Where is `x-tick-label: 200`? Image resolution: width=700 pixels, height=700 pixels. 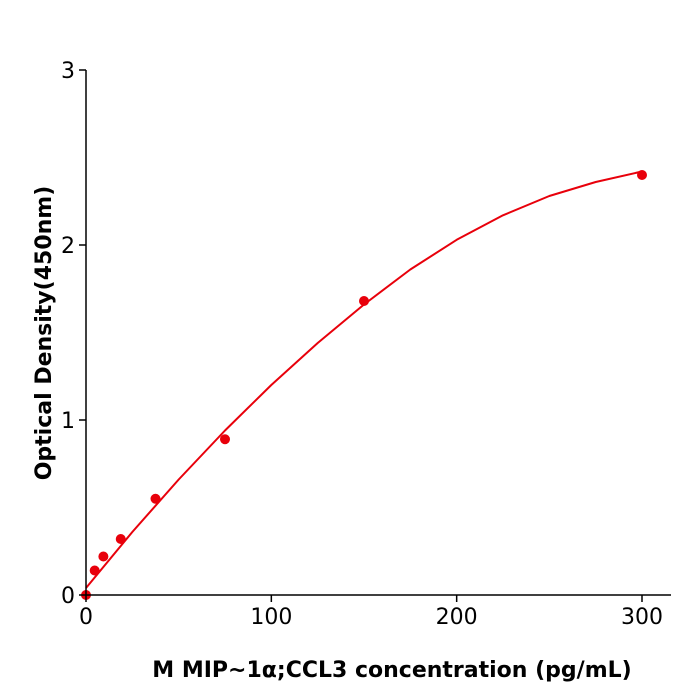 x-tick-label: 200 is located at coordinates (457, 617).